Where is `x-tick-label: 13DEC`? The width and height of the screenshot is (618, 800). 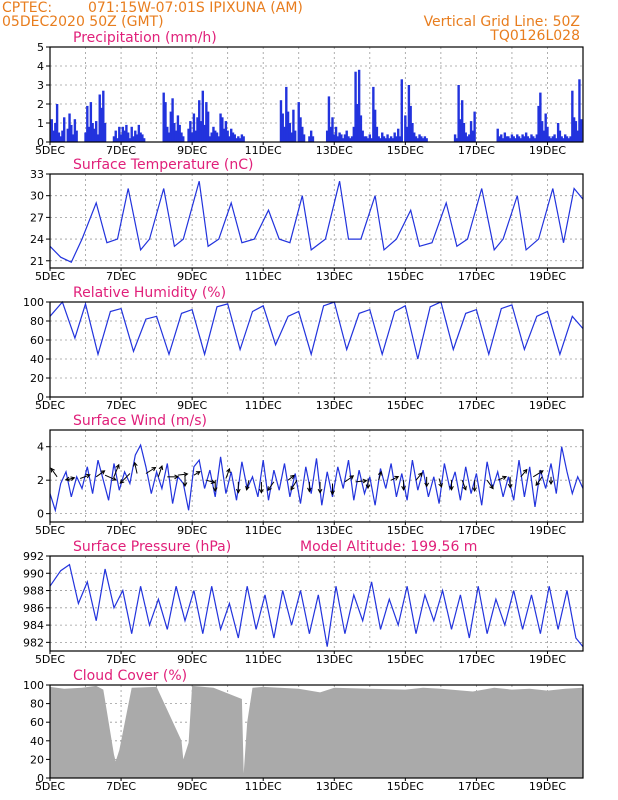
x-tick-label: 13DEC is located at coordinates (334, 405).